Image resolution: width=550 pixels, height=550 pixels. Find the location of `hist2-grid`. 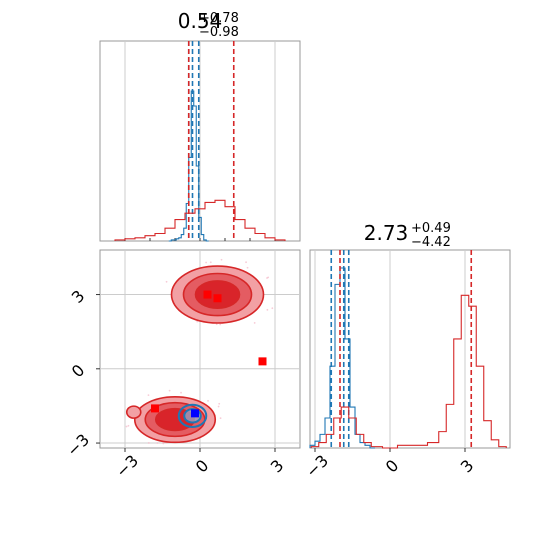

hist2-grid is located at coordinates (390, 349).